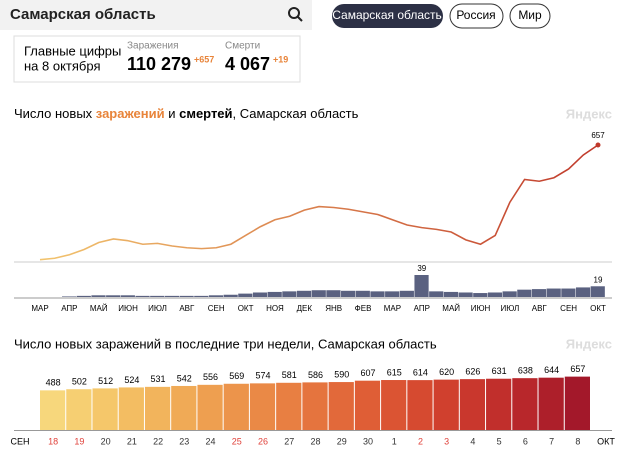 This screenshot has height=458, width=640. What do you see at coordinates (420, 372) in the screenshot?
I see `value-label: 614` at bounding box center [420, 372].